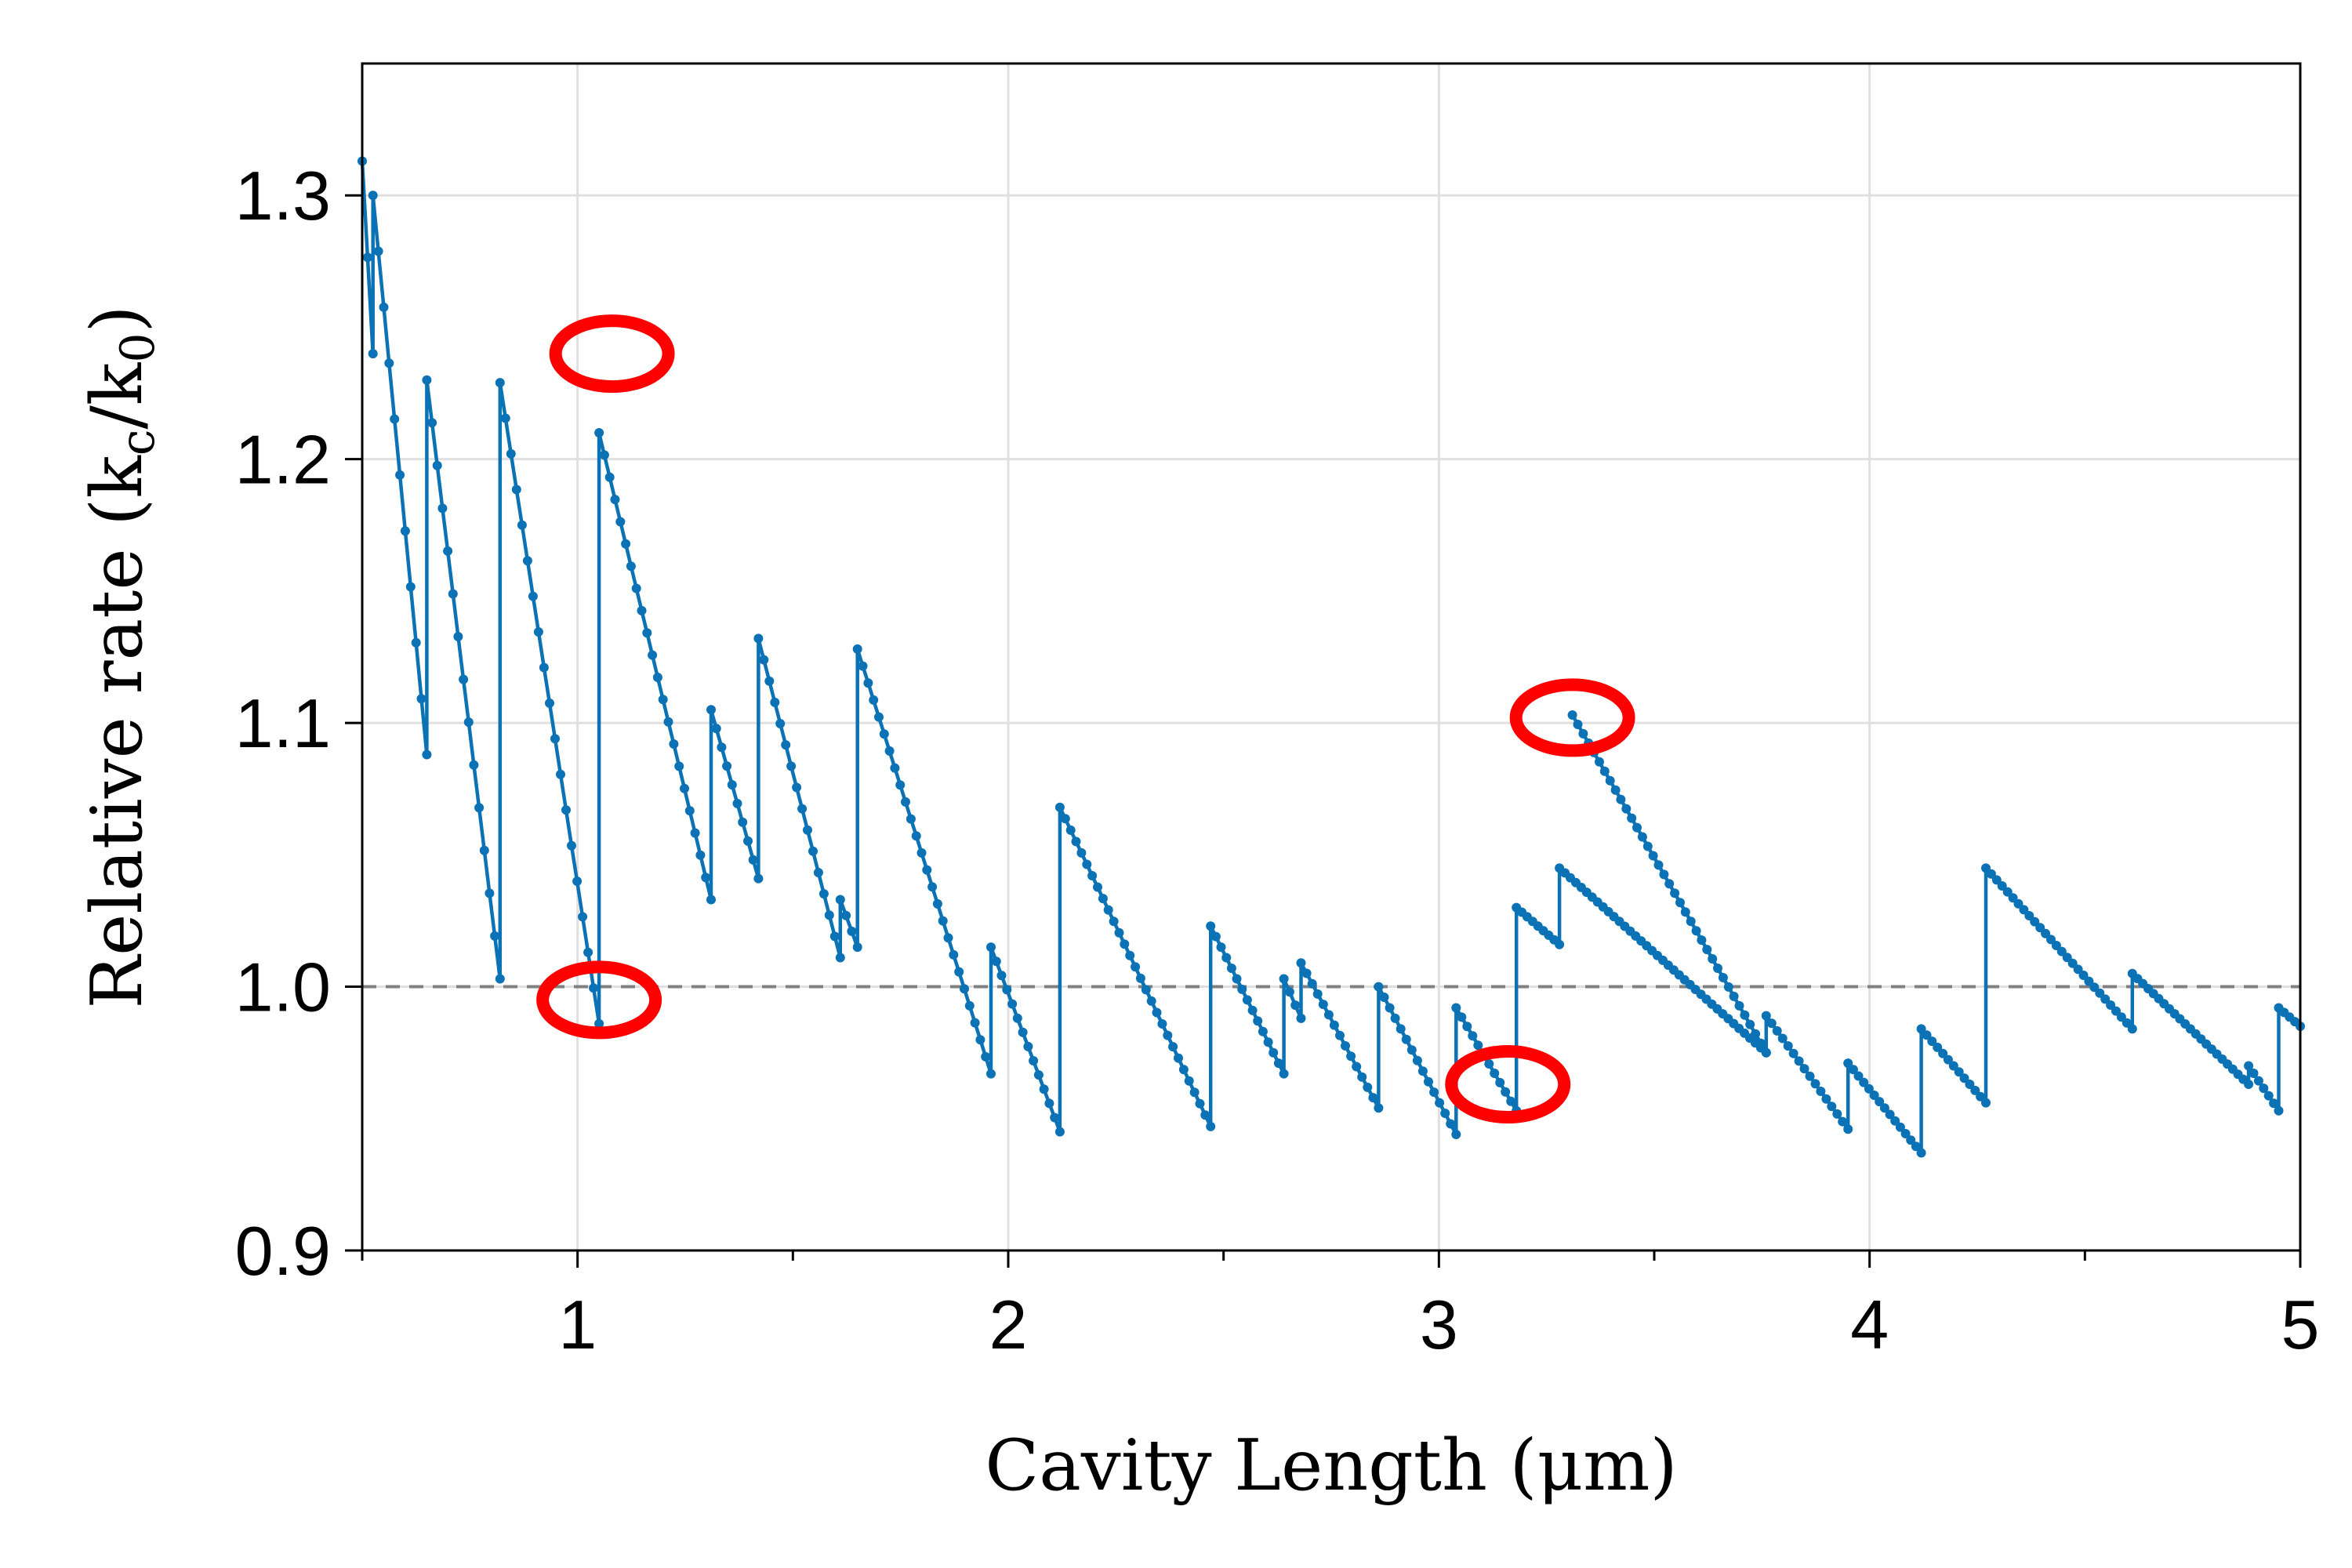 This screenshot has width=2352, height=1568. What do you see at coordinates (138, 443) in the screenshot?
I see `y-axis-label-sub-c: c` at bounding box center [138, 443].